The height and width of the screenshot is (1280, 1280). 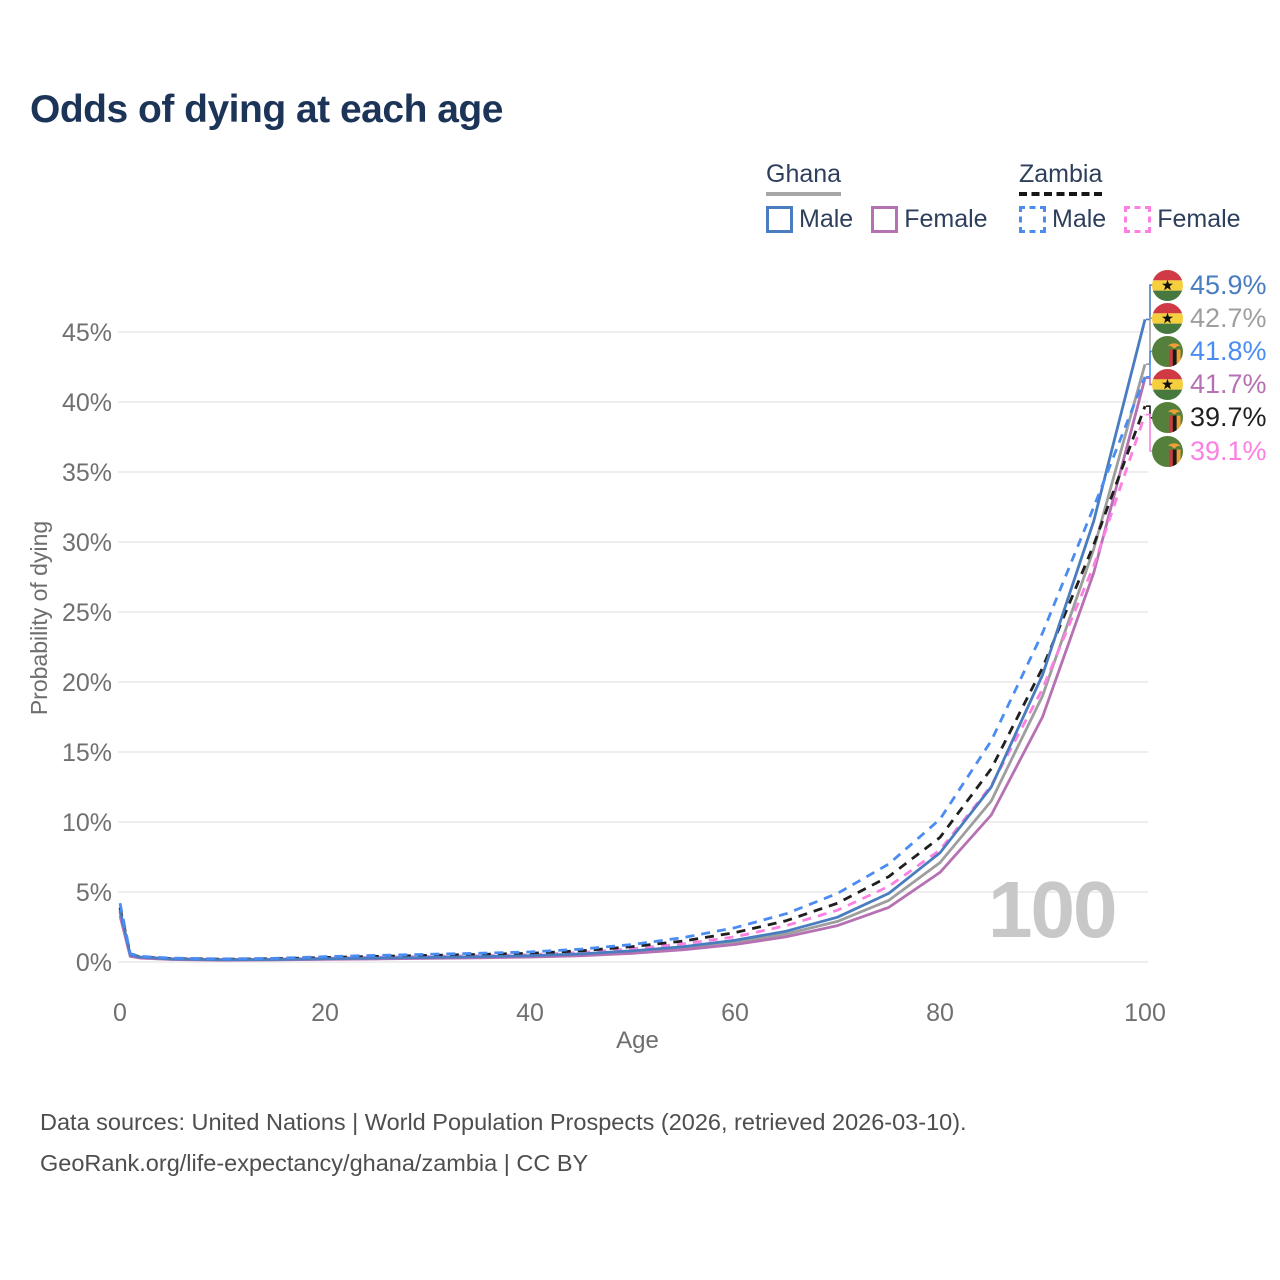 I want to click on end-label-ghana-male: 45.9%, so click(x=1209, y=285).